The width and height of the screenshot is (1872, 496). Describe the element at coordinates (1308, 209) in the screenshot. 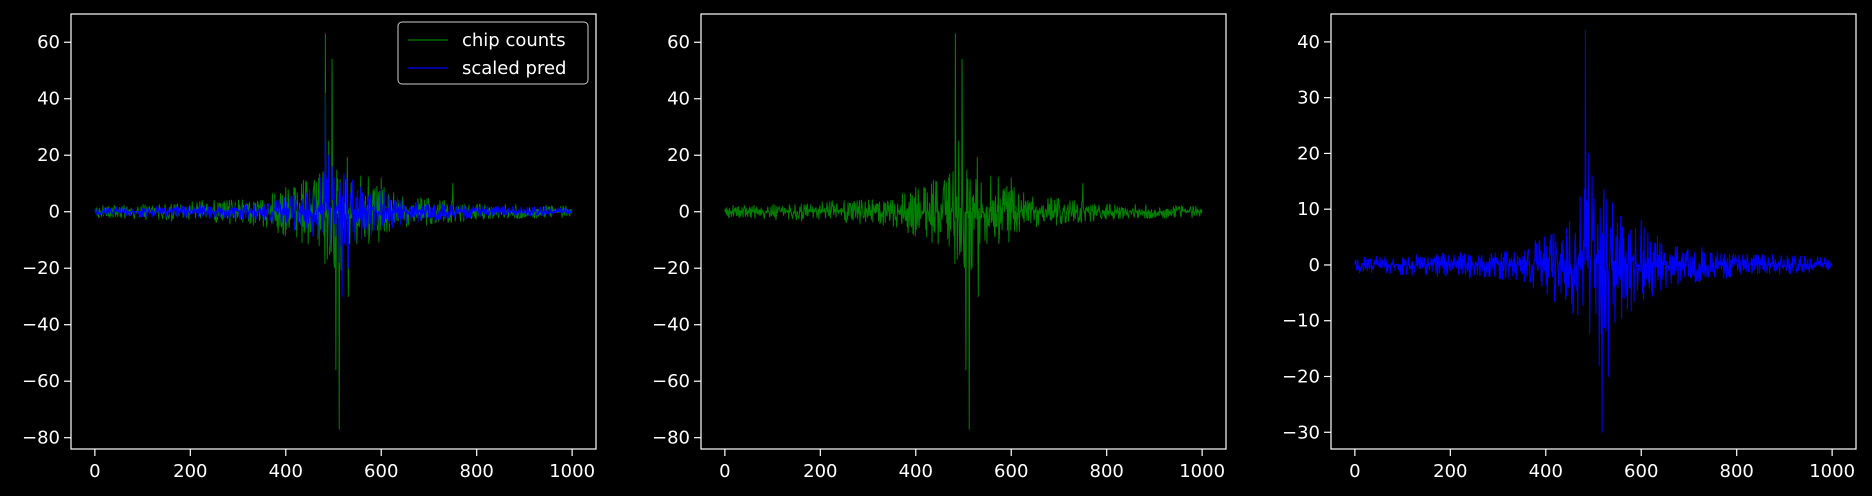

I see `y-tick-label: 10` at that location.